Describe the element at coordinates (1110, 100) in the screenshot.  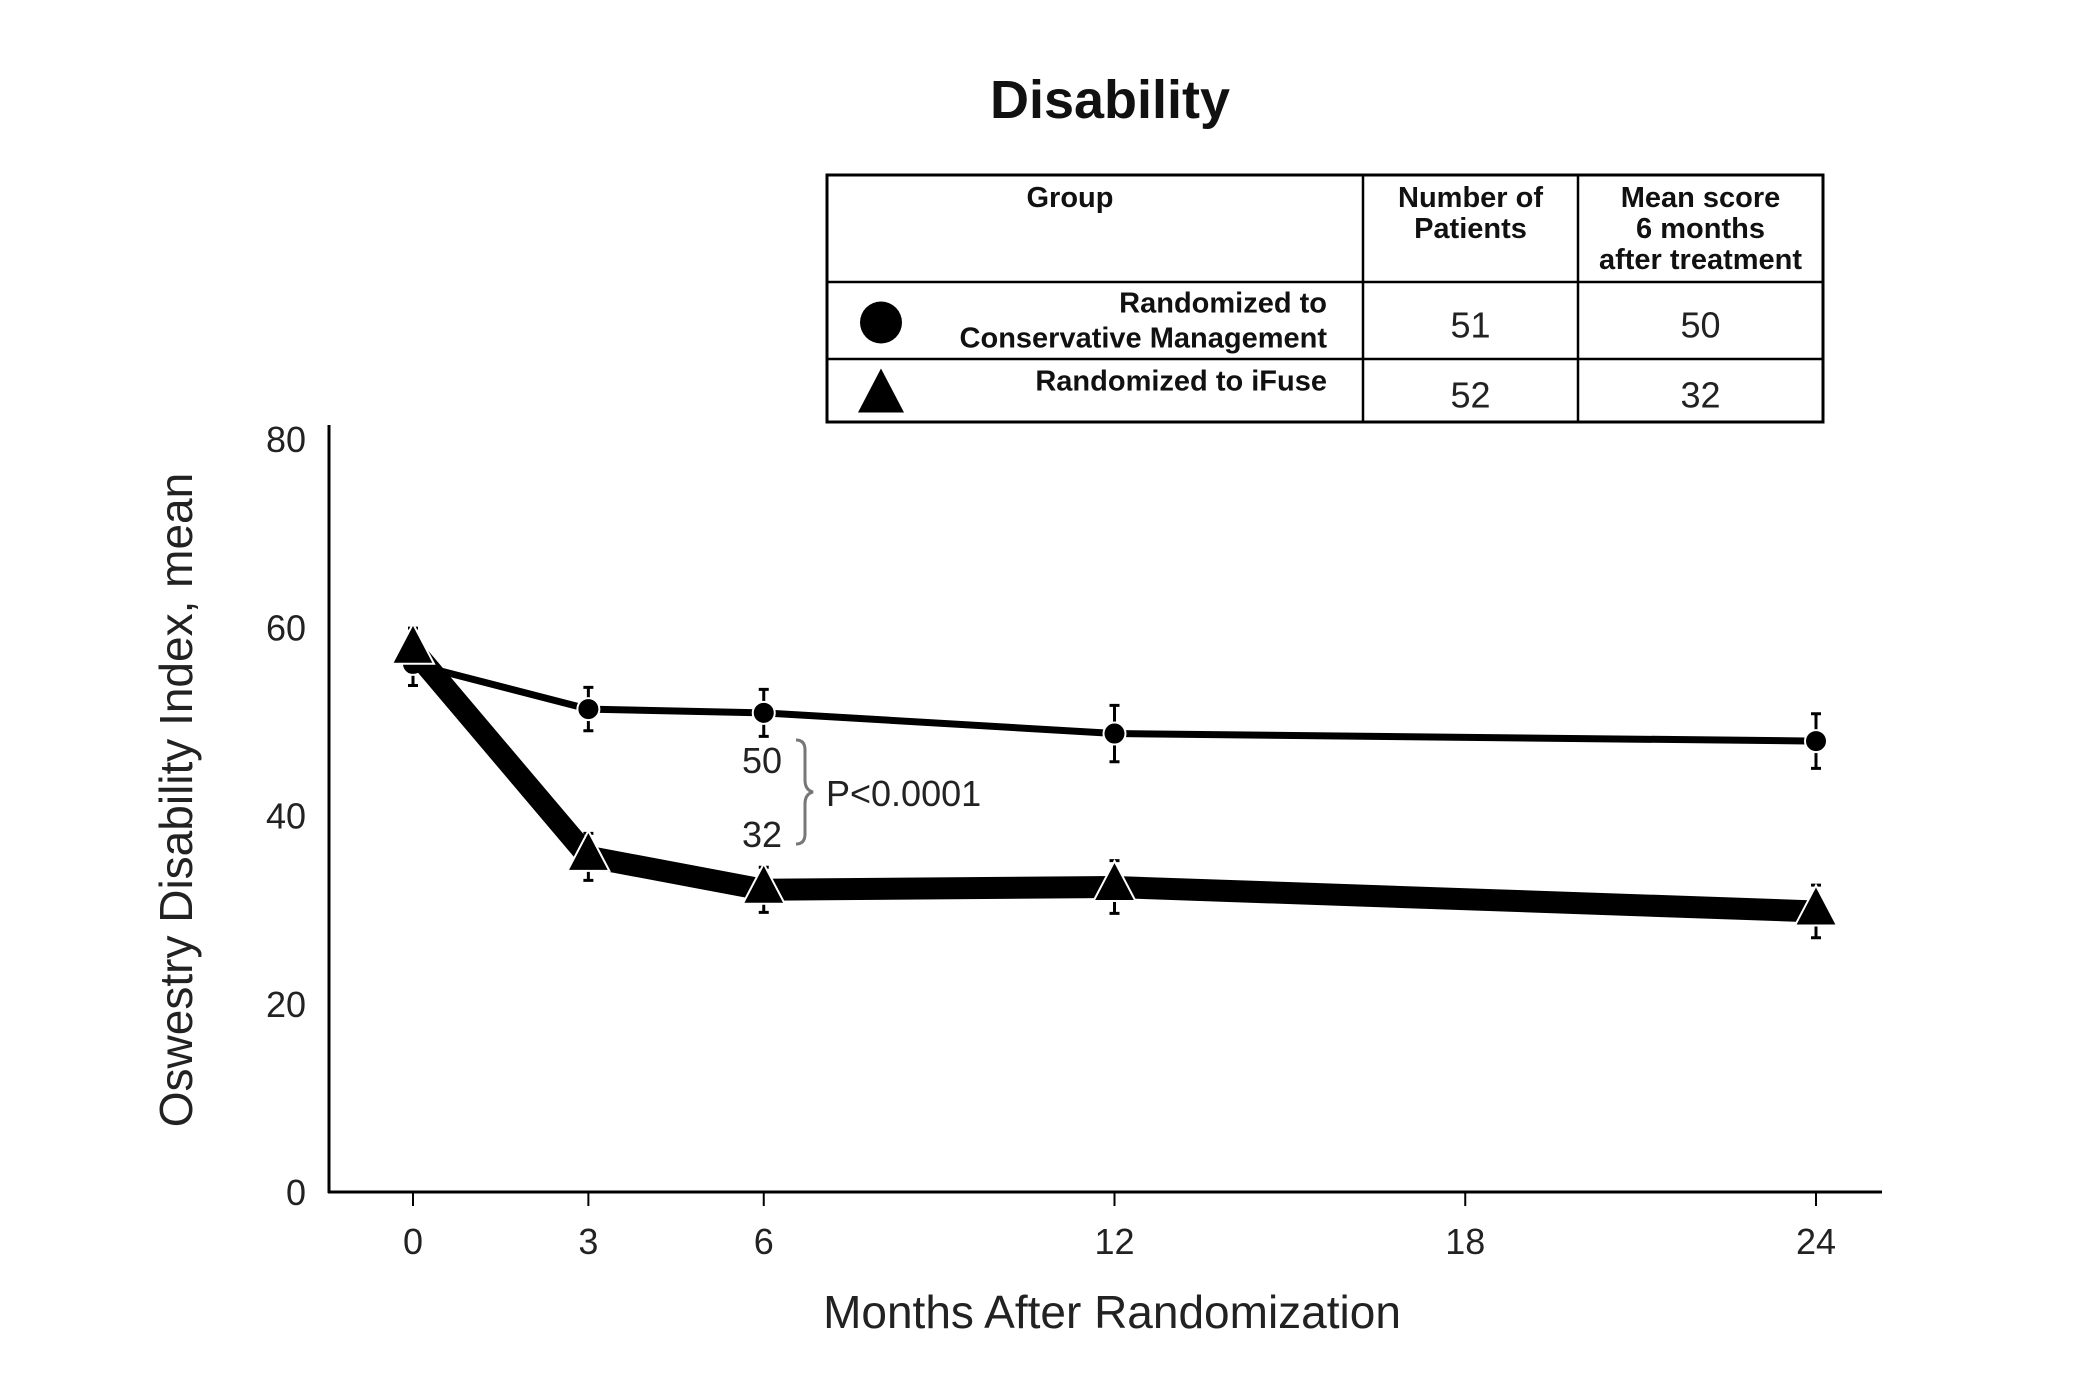
I see `chart-title: Disability` at that location.